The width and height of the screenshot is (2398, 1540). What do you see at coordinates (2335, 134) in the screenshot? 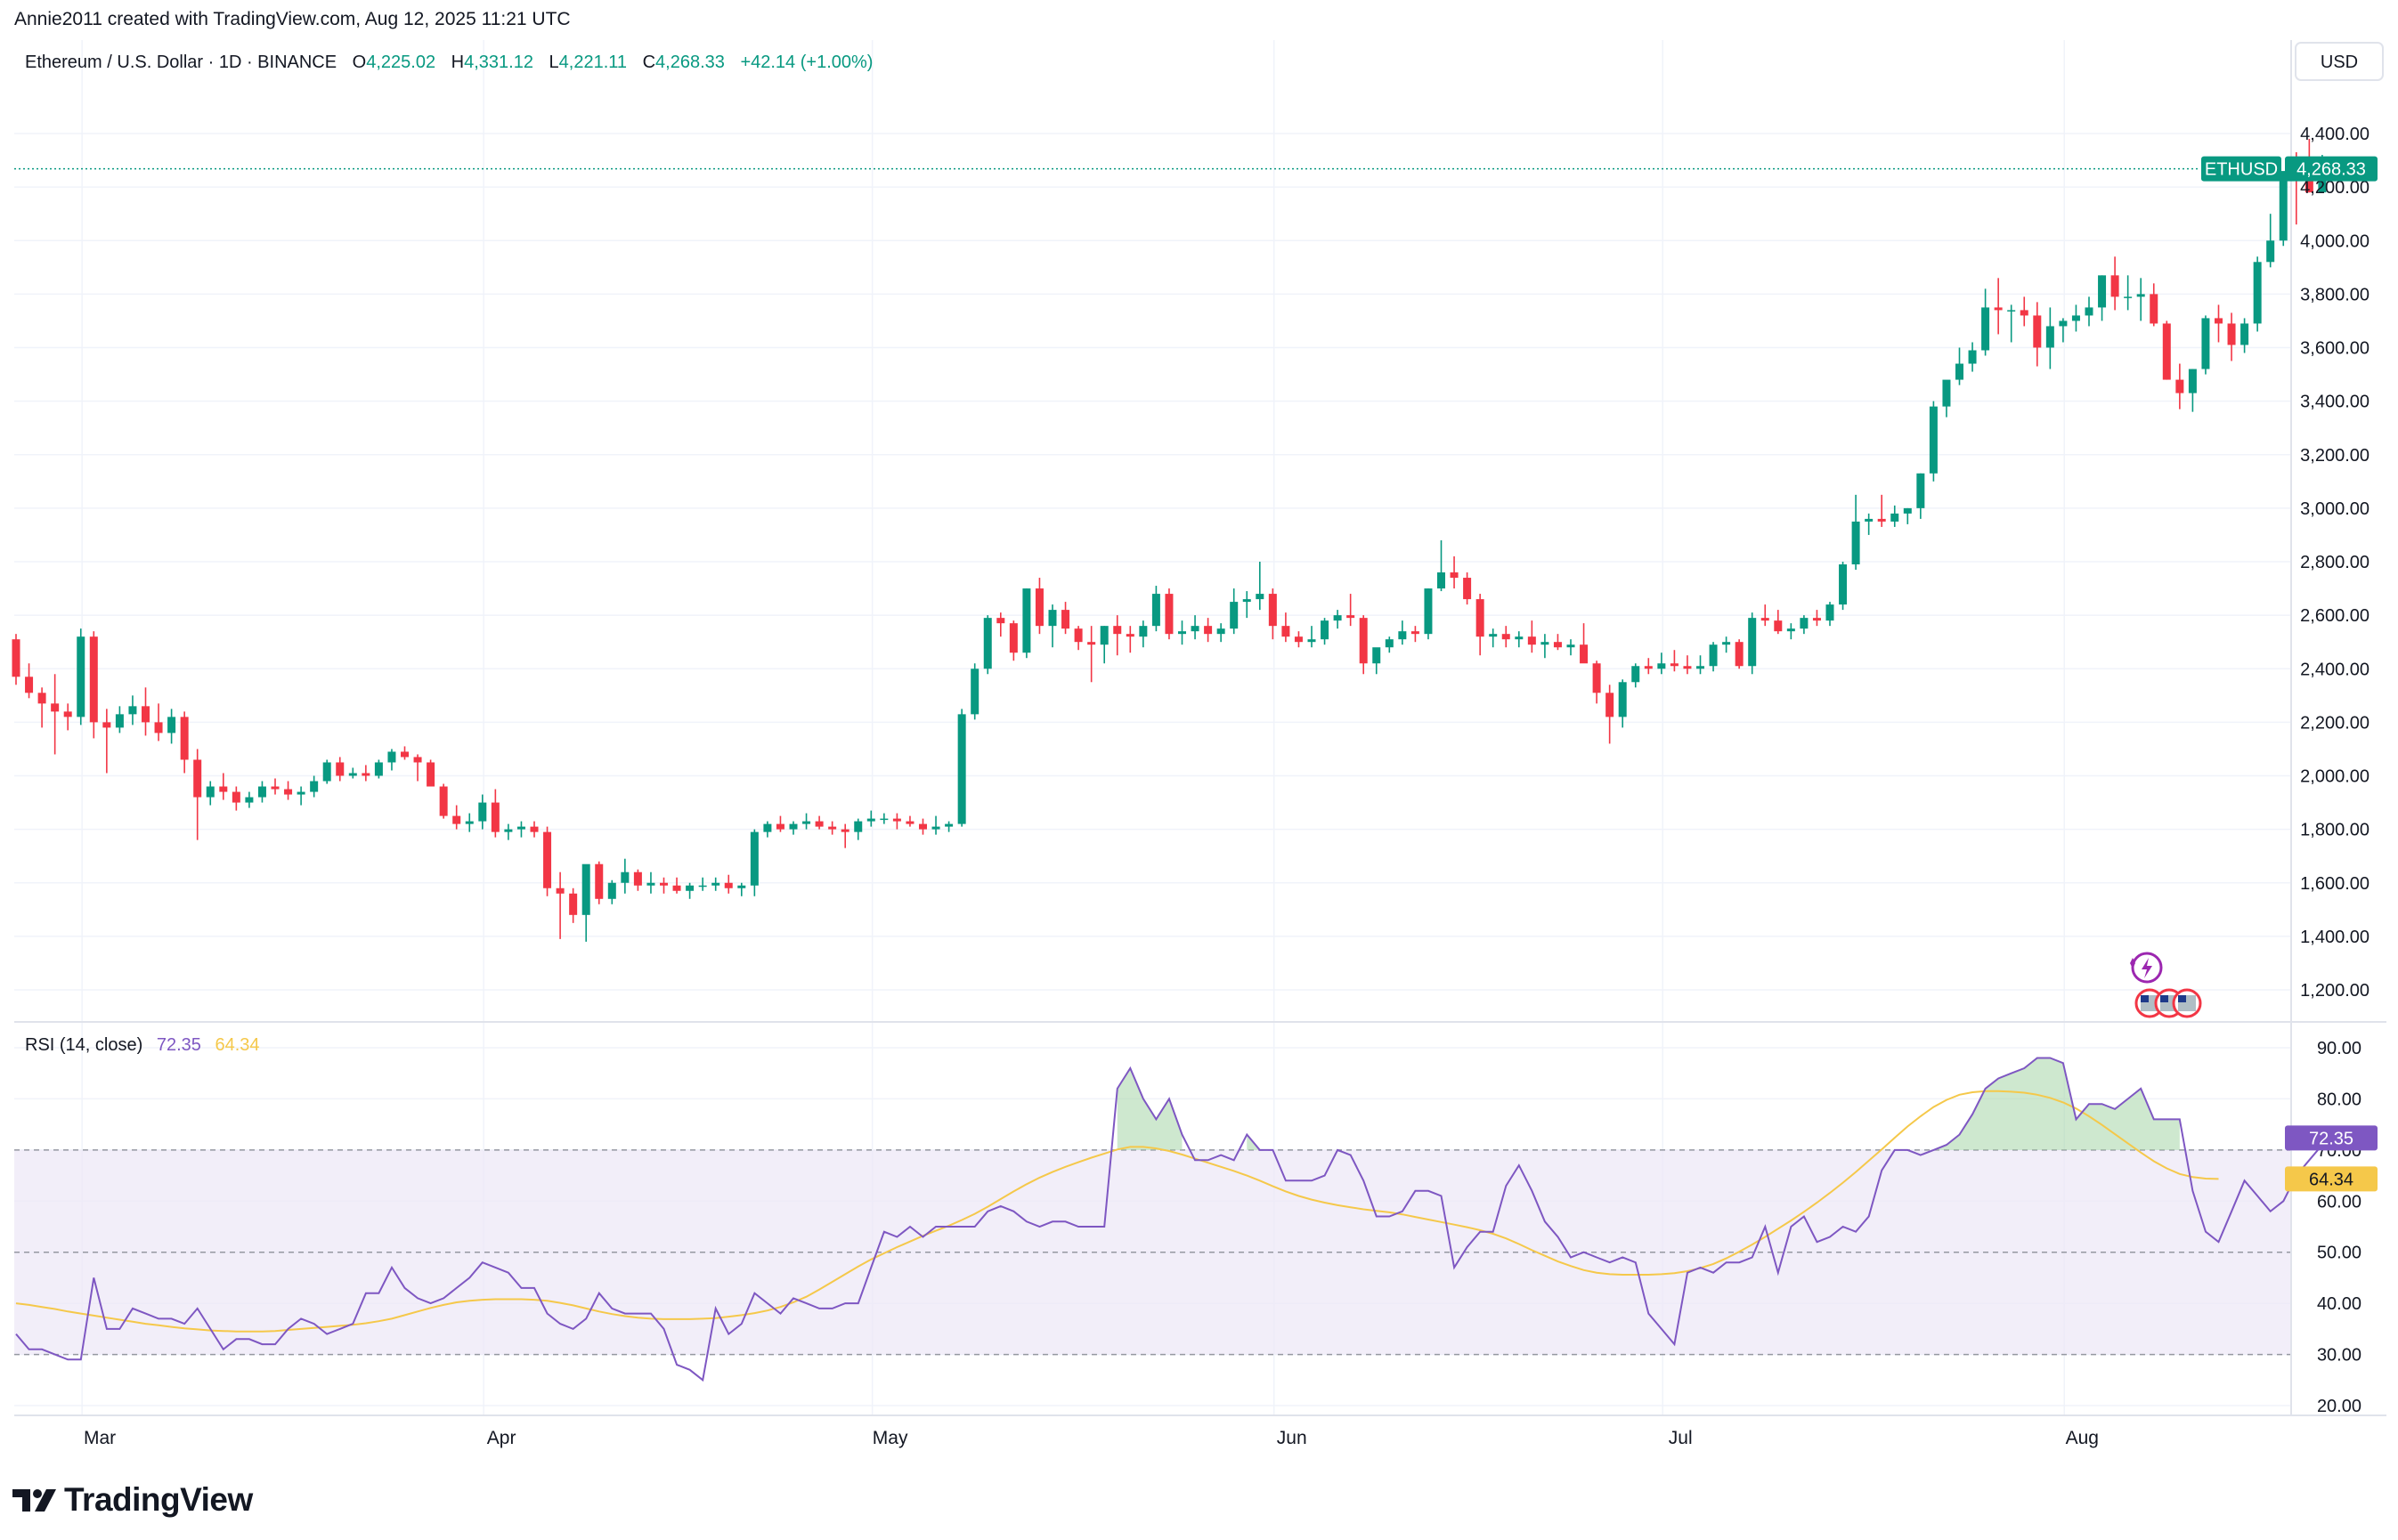
I see `price-tick-label: 4,400.00` at bounding box center [2335, 134].